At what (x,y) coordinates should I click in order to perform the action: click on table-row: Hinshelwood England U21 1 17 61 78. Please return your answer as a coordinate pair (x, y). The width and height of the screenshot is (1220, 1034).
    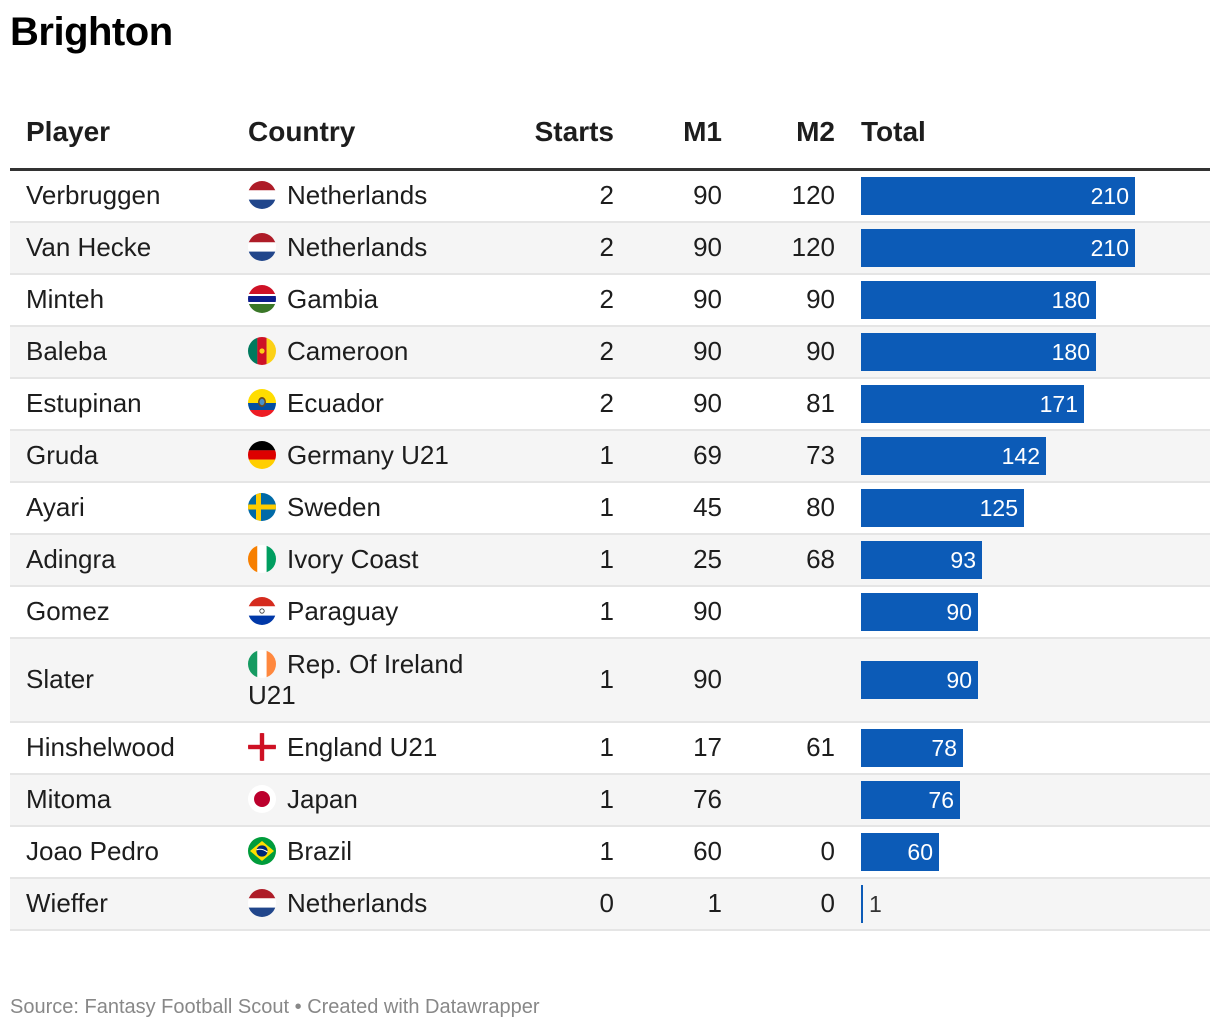
    Looking at the image, I should click on (610, 748).